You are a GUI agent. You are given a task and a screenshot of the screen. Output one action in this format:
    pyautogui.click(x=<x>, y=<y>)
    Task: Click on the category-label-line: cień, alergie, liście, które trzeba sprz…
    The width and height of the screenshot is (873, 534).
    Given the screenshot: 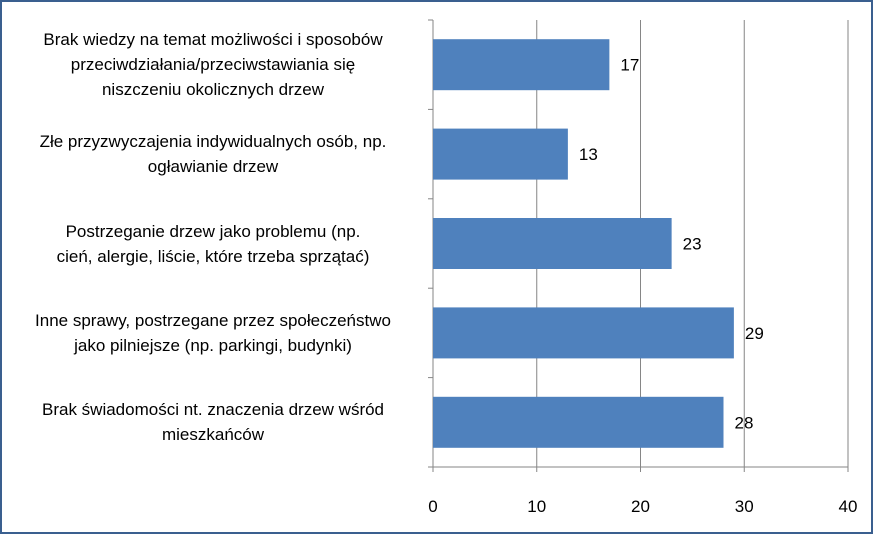 What is the action you would take?
    pyautogui.click(x=213, y=256)
    